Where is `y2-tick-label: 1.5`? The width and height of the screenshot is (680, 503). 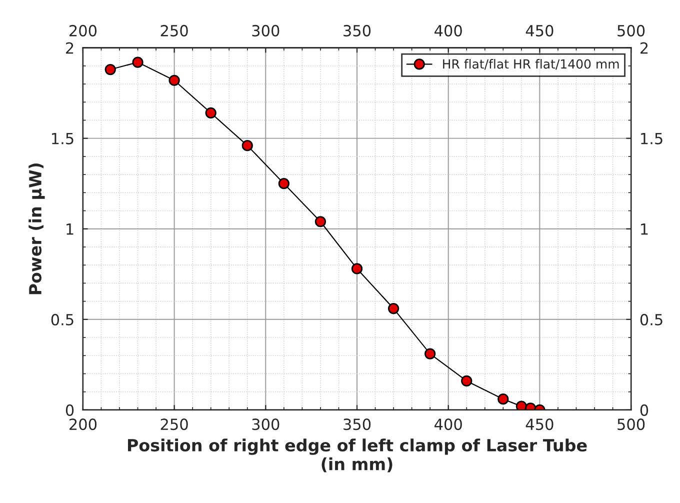 y2-tick-label: 1.5 is located at coordinates (651, 138).